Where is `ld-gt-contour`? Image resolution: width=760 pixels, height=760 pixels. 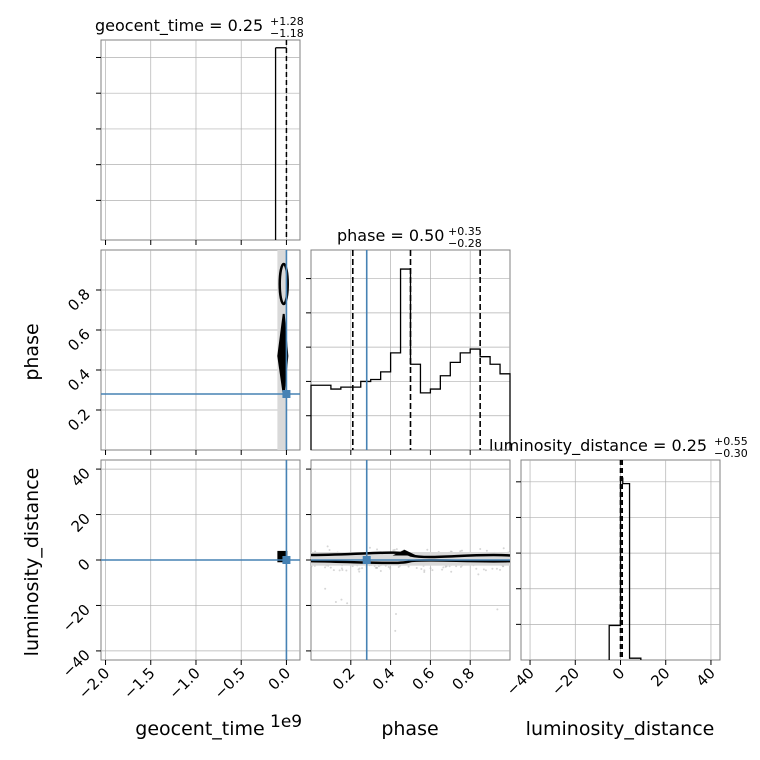
ld-gt-contour is located at coordinates (282, 556).